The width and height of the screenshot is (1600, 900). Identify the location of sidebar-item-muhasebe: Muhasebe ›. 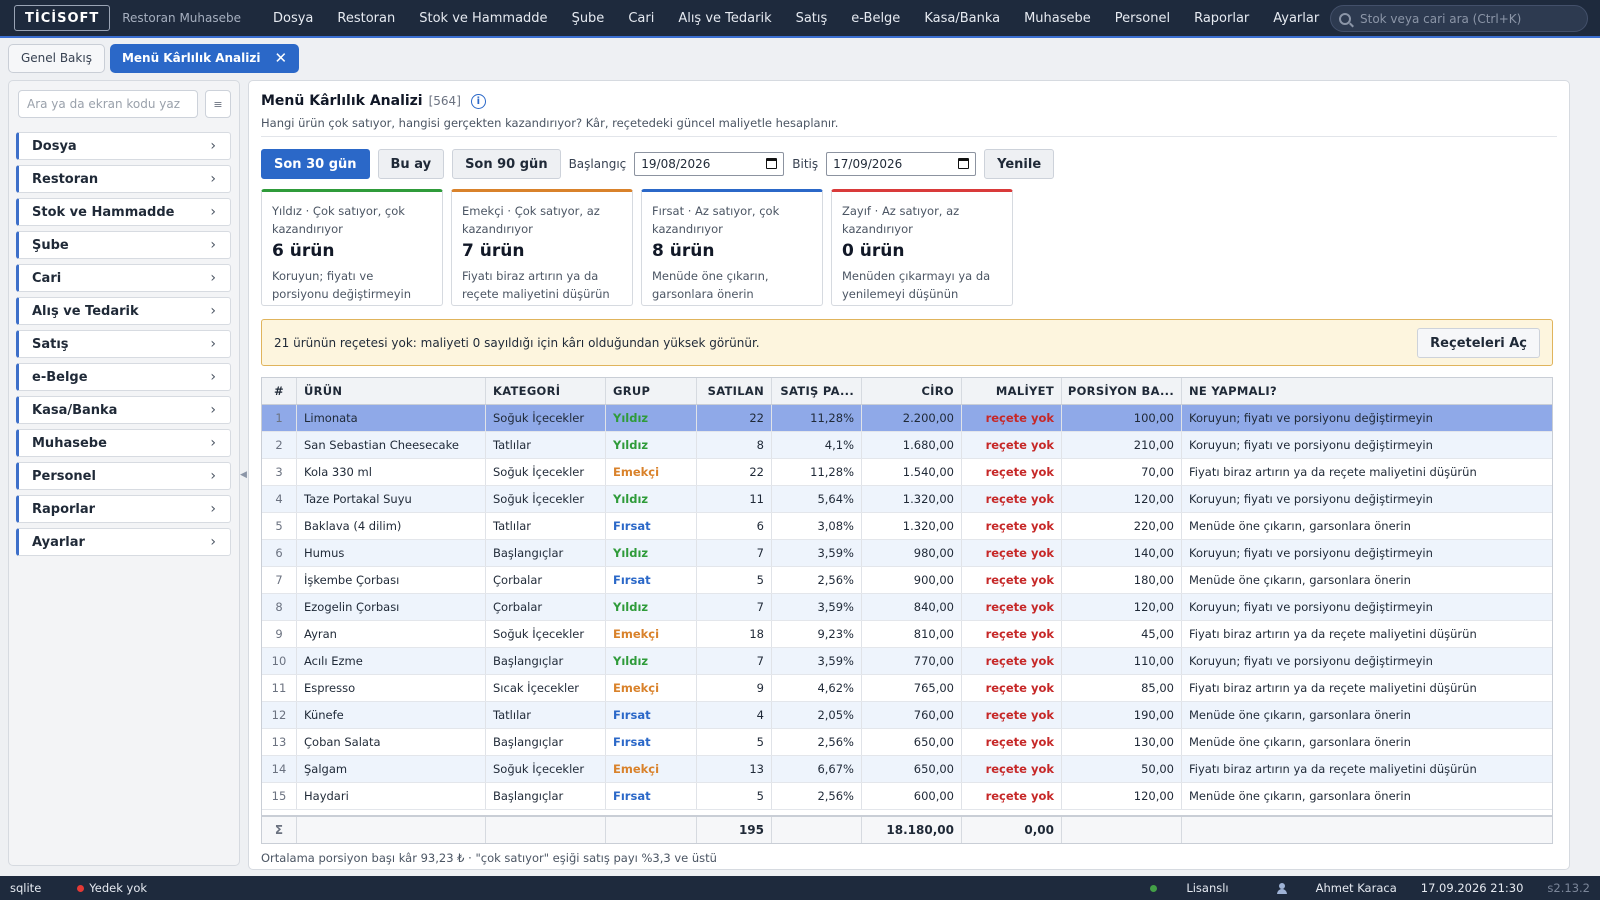
(123, 443).